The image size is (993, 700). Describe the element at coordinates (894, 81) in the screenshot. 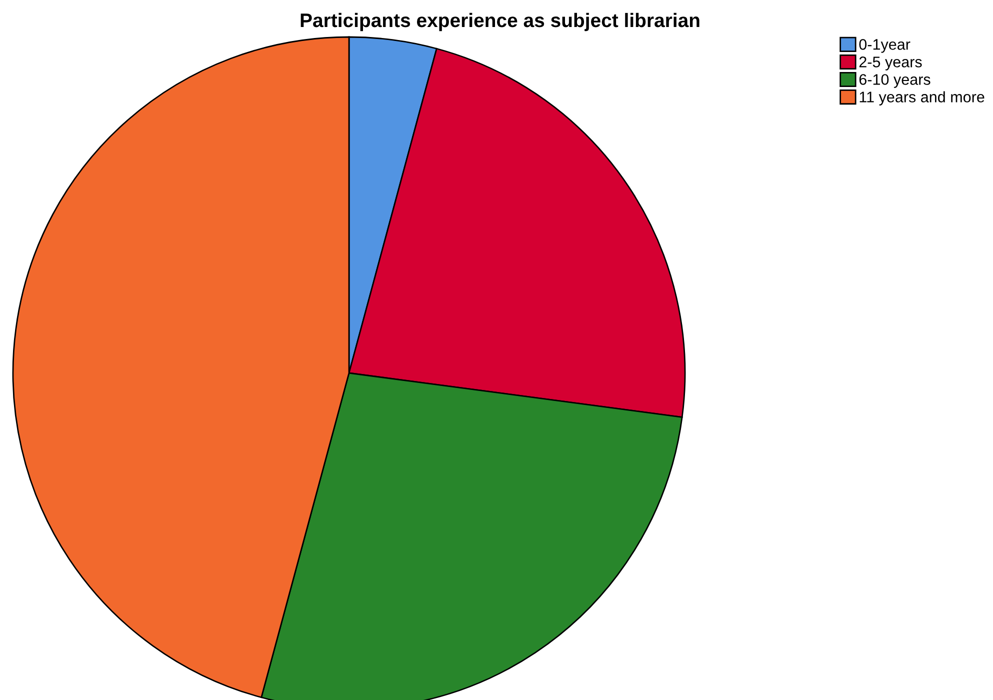

I see `legend-label: 6-10 years` at that location.